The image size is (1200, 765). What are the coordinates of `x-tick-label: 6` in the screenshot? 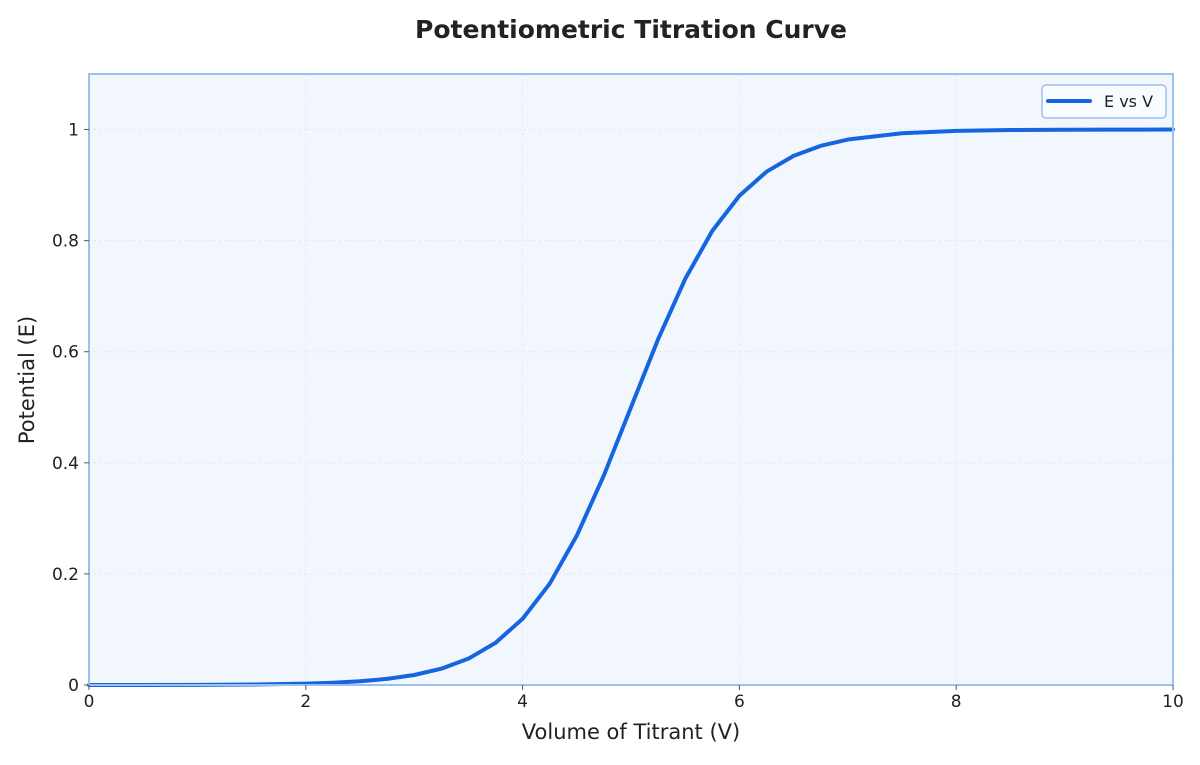 It's located at (739, 702).